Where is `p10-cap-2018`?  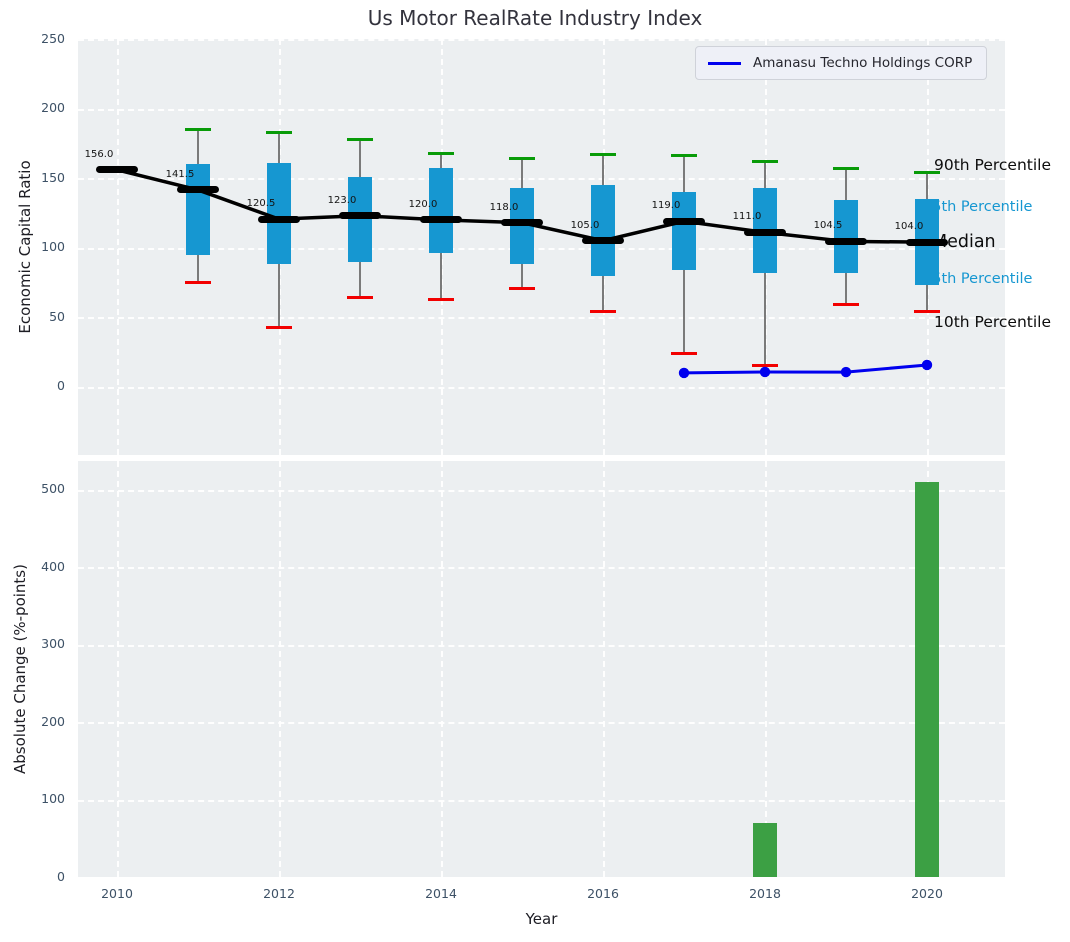
p10-cap-2018 is located at coordinates (765, 366).